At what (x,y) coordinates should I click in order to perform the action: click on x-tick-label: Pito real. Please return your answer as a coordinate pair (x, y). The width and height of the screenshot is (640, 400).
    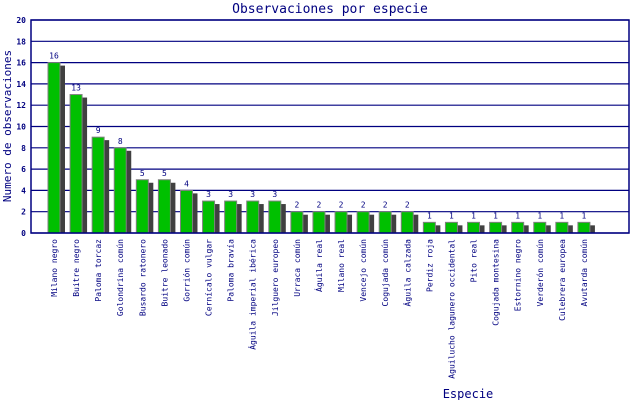
    Looking at the image, I should click on (474, 261).